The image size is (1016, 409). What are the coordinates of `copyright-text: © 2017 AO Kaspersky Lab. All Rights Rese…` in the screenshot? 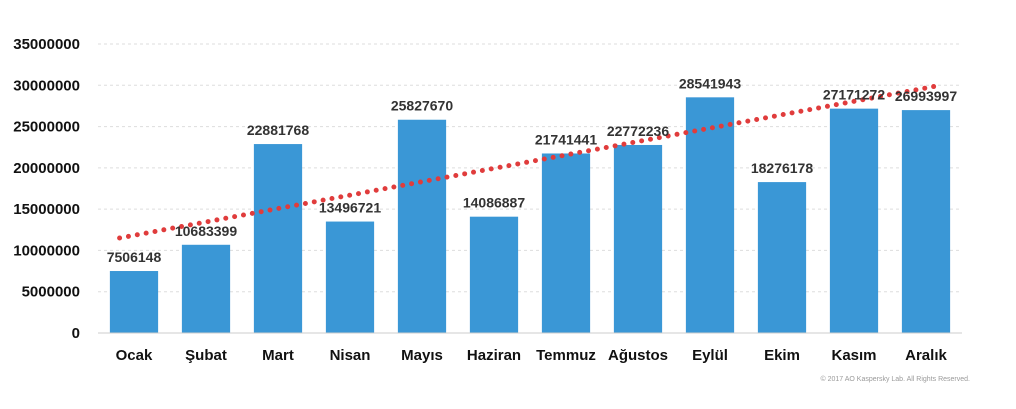 It's located at (895, 379).